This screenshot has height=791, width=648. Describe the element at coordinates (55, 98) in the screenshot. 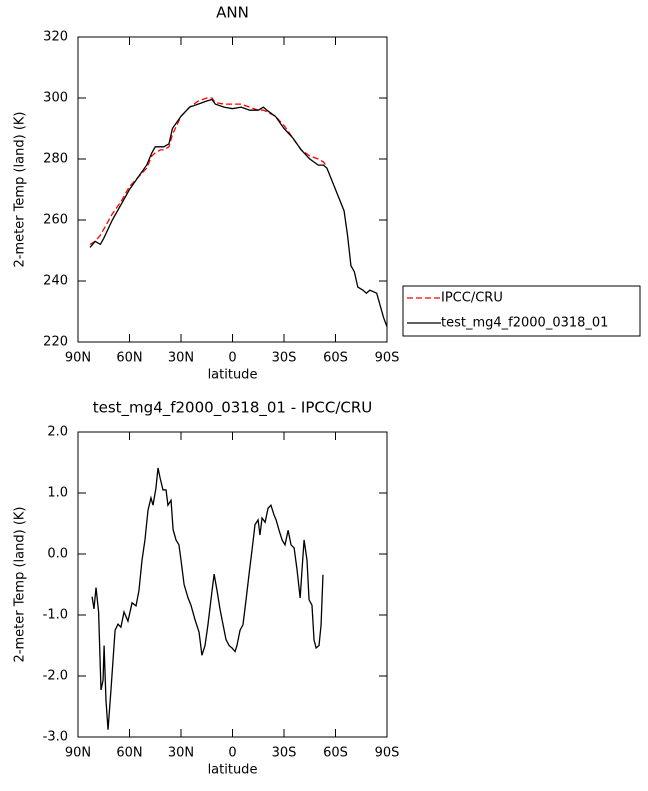

I see `y-tick-label: 300` at that location.